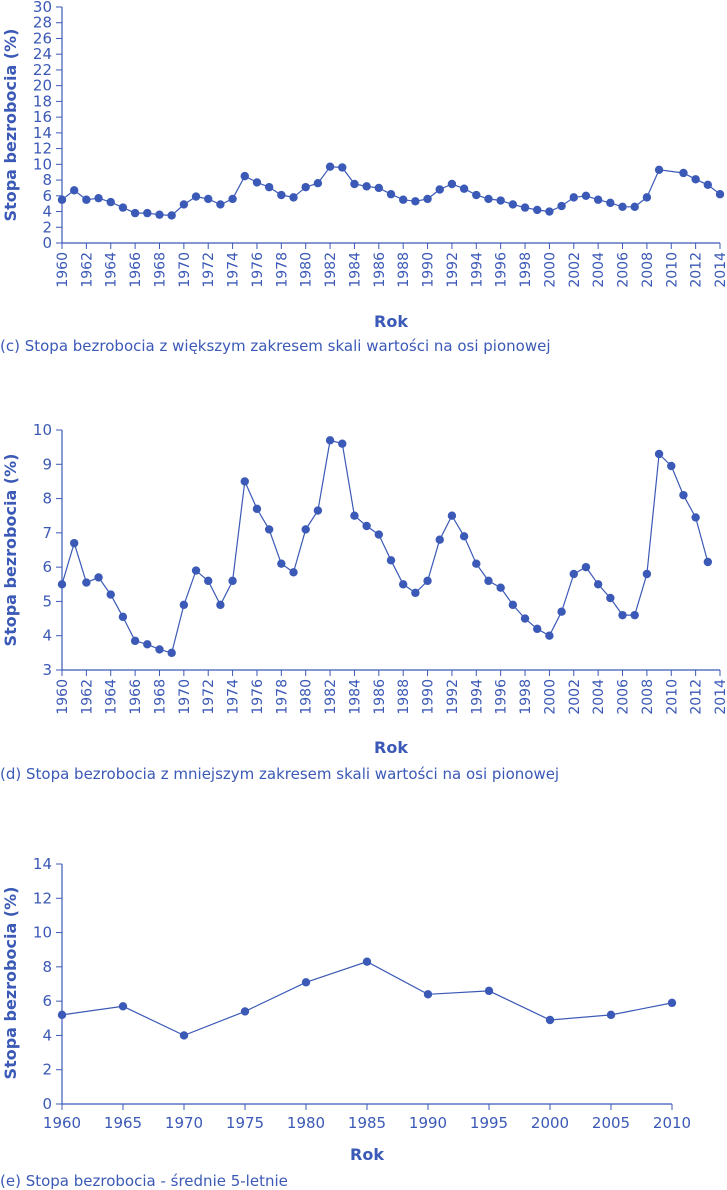 The height and width of the screenshot is (1190, 727). I want to click on x-tick-label: 1994, so click(477, 697).